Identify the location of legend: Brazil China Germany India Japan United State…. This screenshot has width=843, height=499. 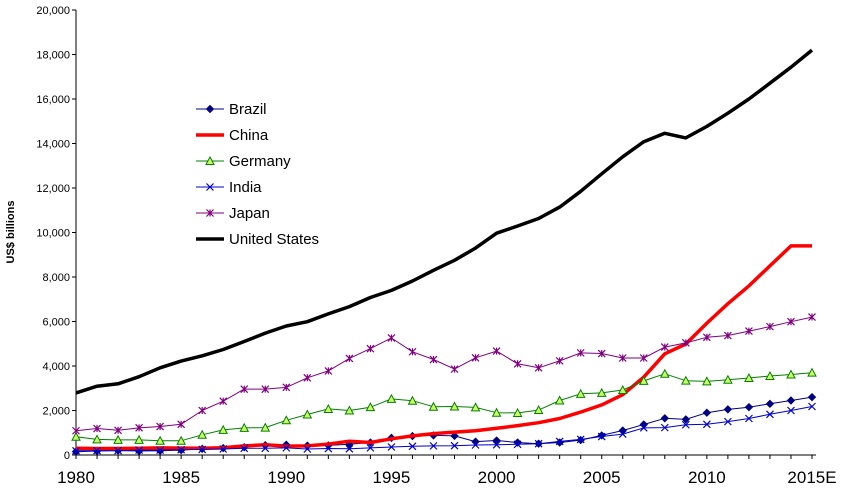
(257, 174).